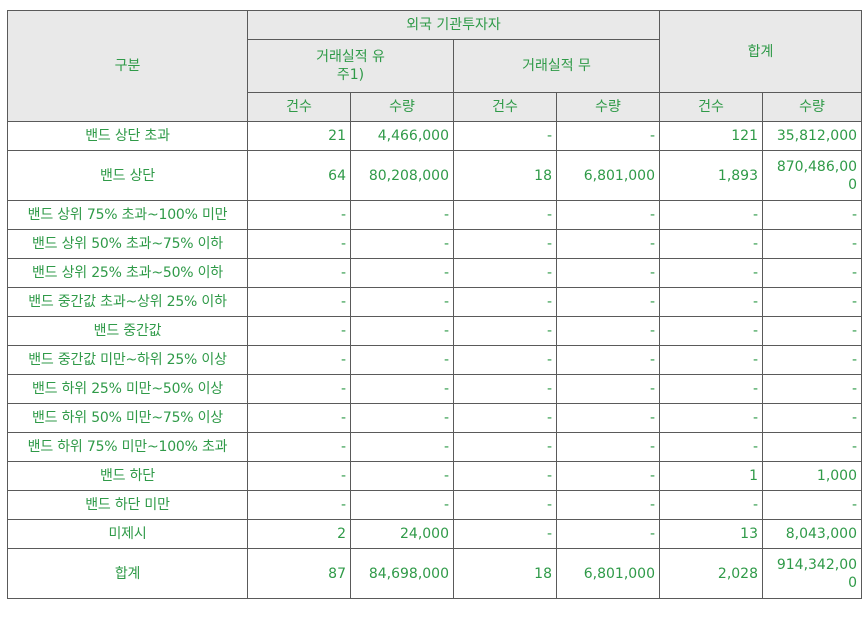  Describe the element at coordinates (127, 360) in the screenshot. I see `row-label: 밴드 중간값 미만~하위 25% 이상` at that location.